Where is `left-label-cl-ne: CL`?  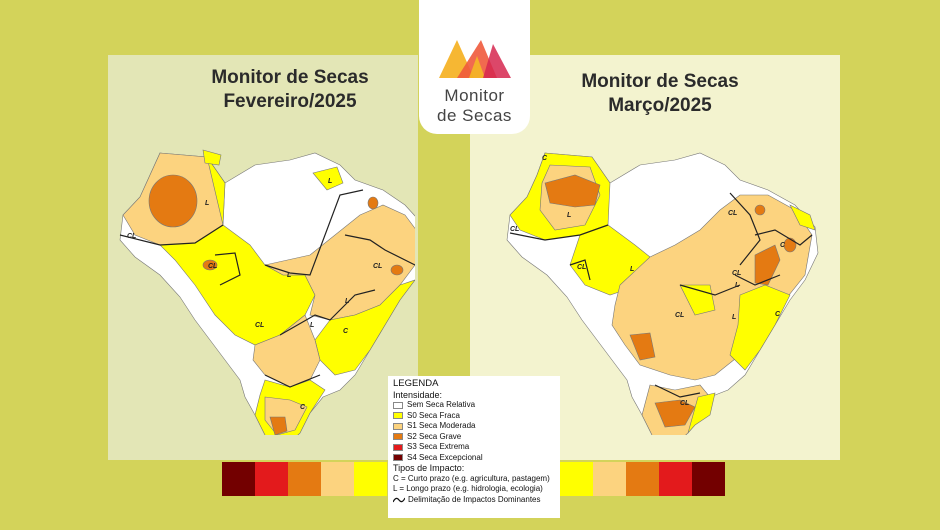
left-label-cl-ne: CL is located at coordinates (377, 266).